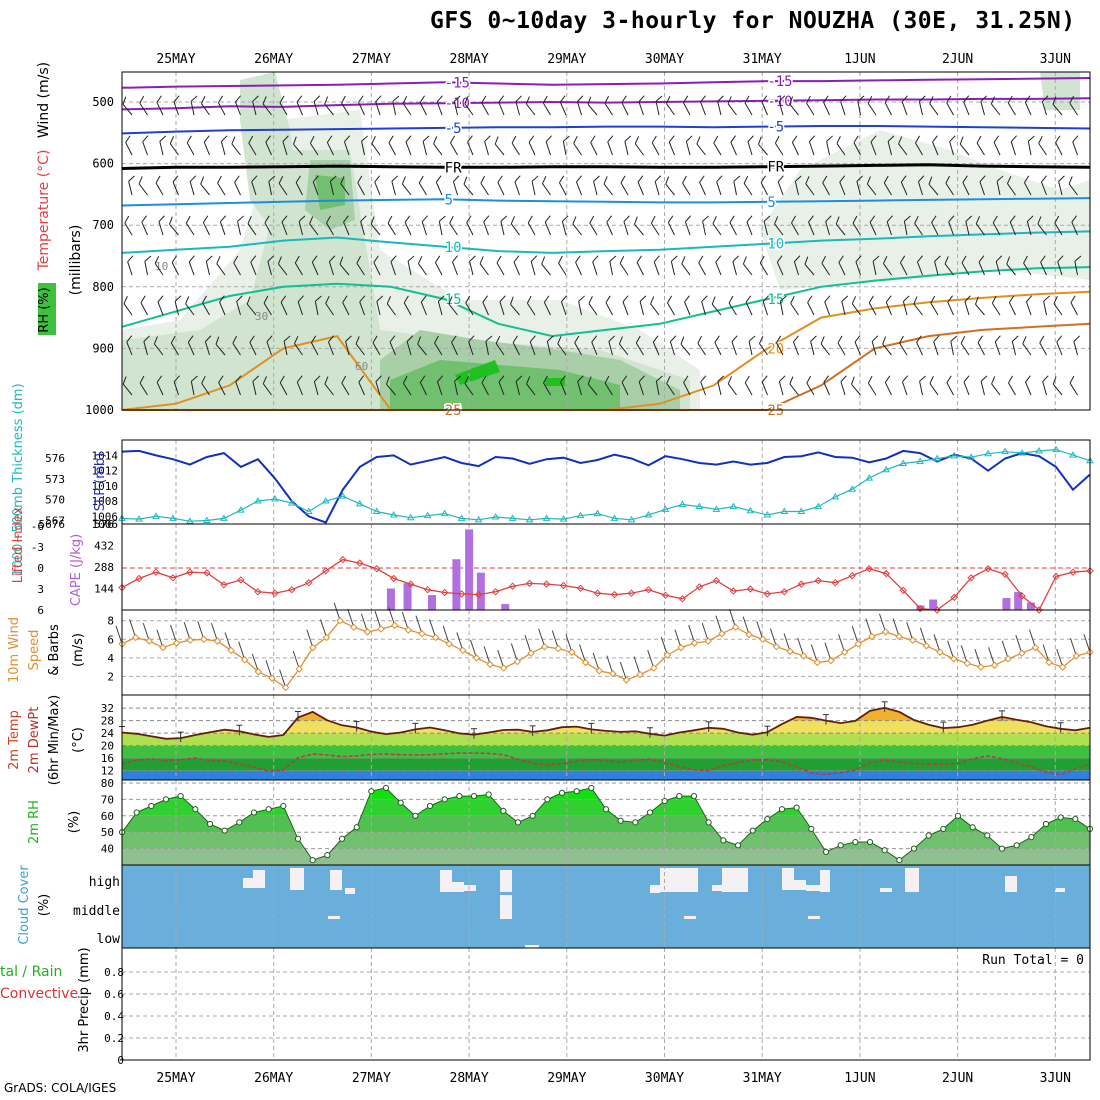  What do you see at coordinates (606, 83) in the screenshot?
I see `temperature-contour` at bounding box center [606, 83].